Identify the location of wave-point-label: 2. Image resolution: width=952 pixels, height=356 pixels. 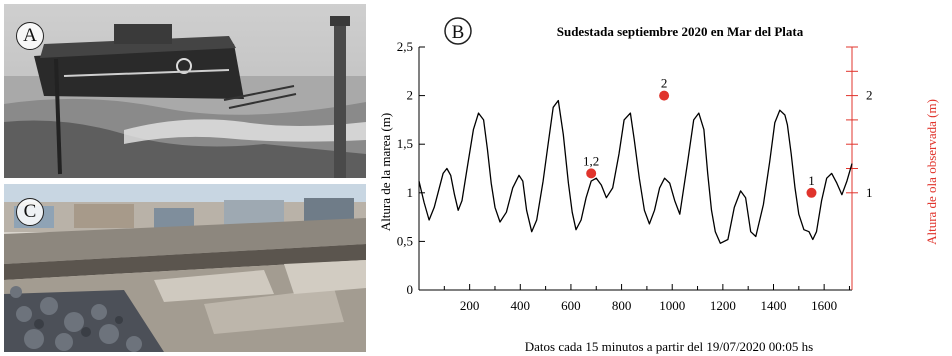
(664, 83).